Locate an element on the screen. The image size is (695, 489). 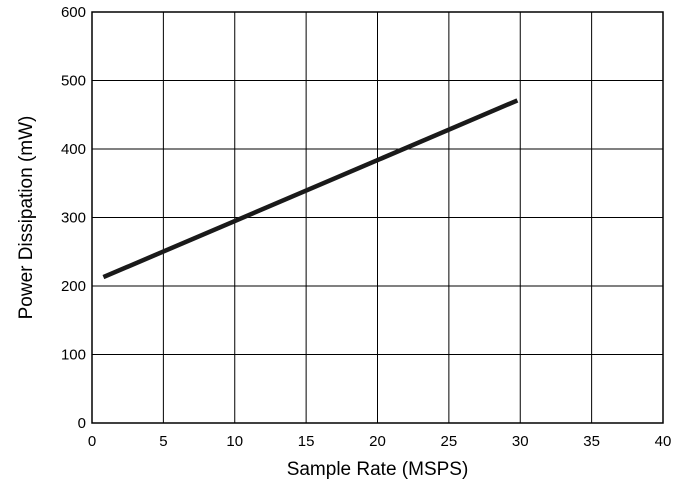
y-tick-label: 400 is located at coordinates (73, 149).